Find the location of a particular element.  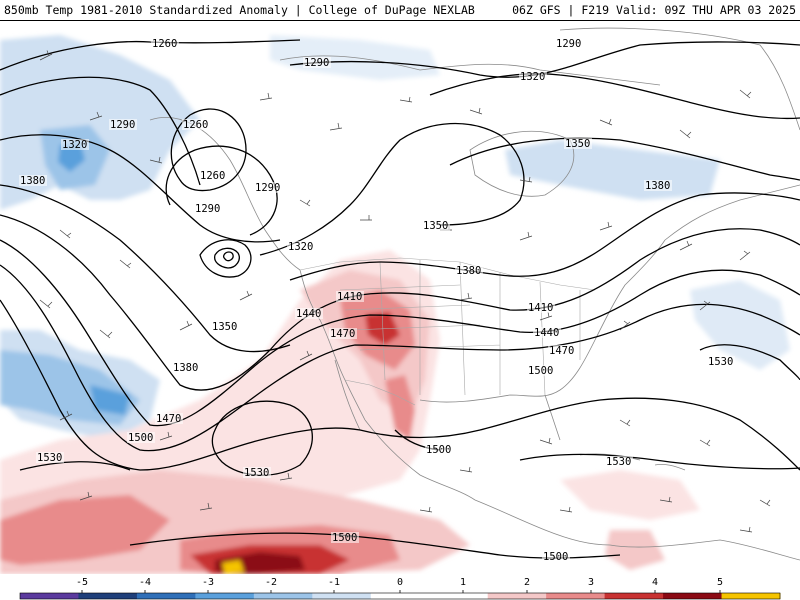

cold-anomaly-pacific-strong is located at coordinates (110, 400).